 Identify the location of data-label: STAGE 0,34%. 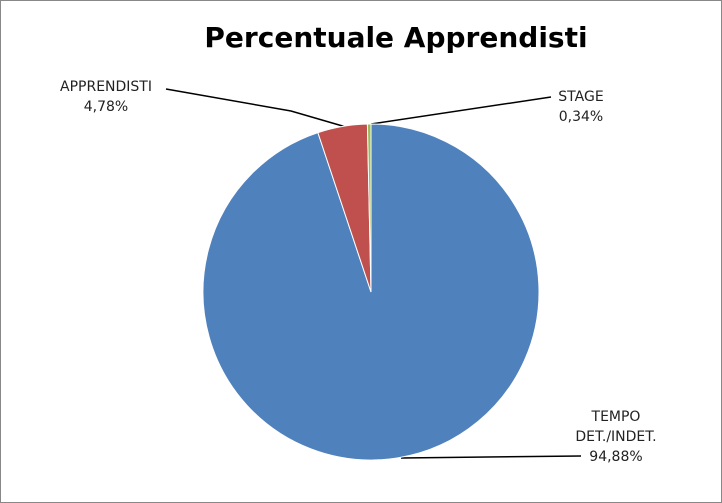
(581, 107).